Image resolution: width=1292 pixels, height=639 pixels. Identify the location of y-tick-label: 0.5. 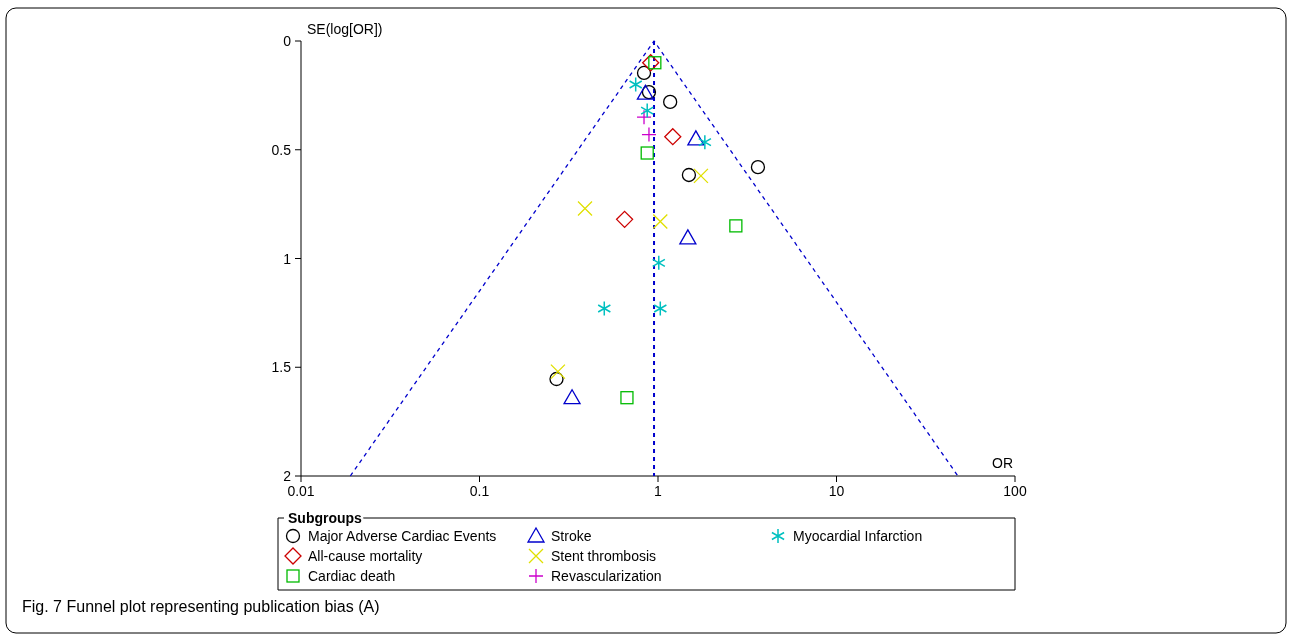
(281, 149).